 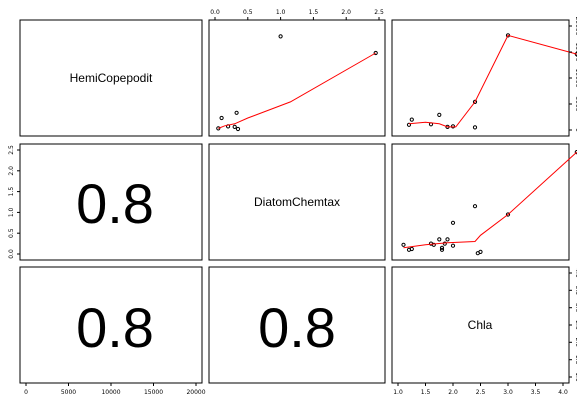 What do you see at coordinates (575, 377) in the screenshot?
I see `y-tick-label-chla-right-0: 1.0` at bounding box center [575, 377].